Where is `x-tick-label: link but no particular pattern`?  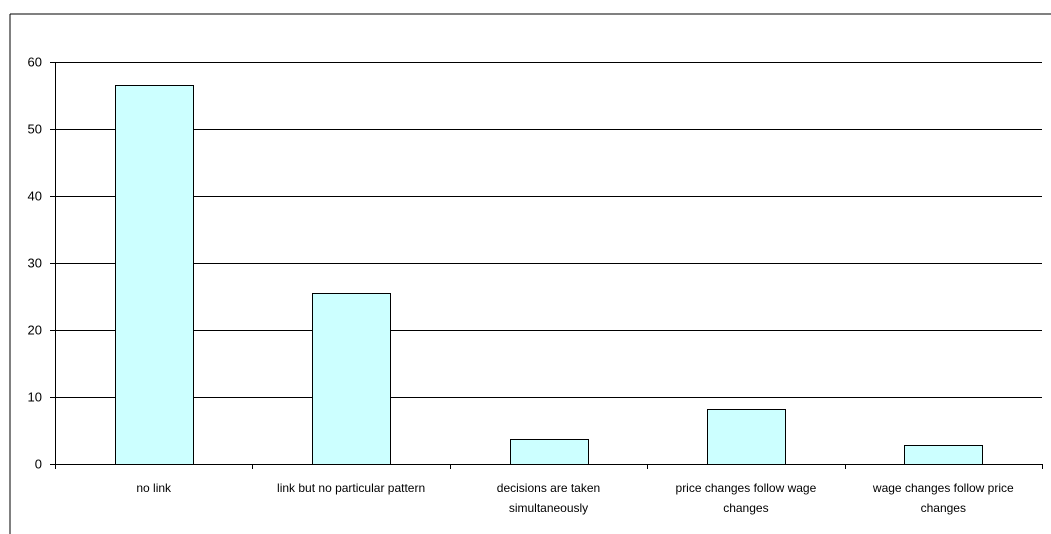 x-tick-label: link but no particular pattern is located at coordinates (351, 488).